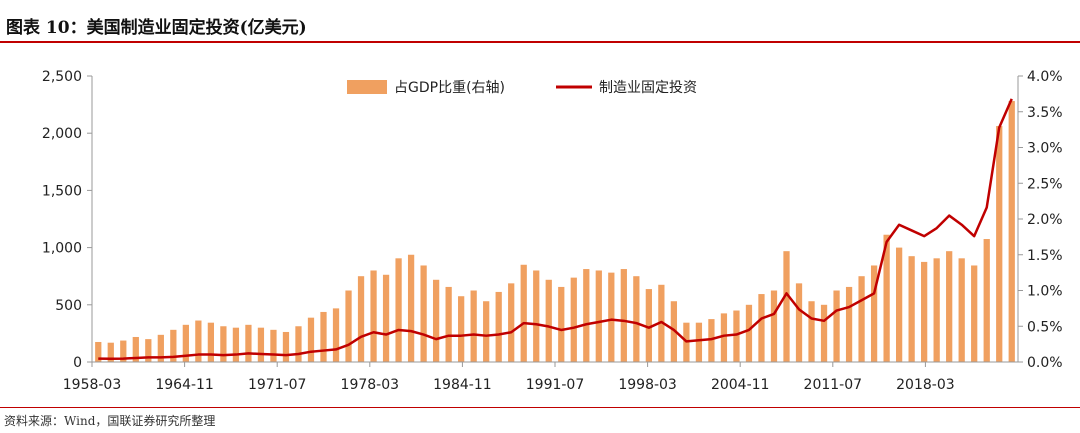 The image size is (1080, 433). I want to click on y-right-tick-label: 1.5%, so click(1045, 256).